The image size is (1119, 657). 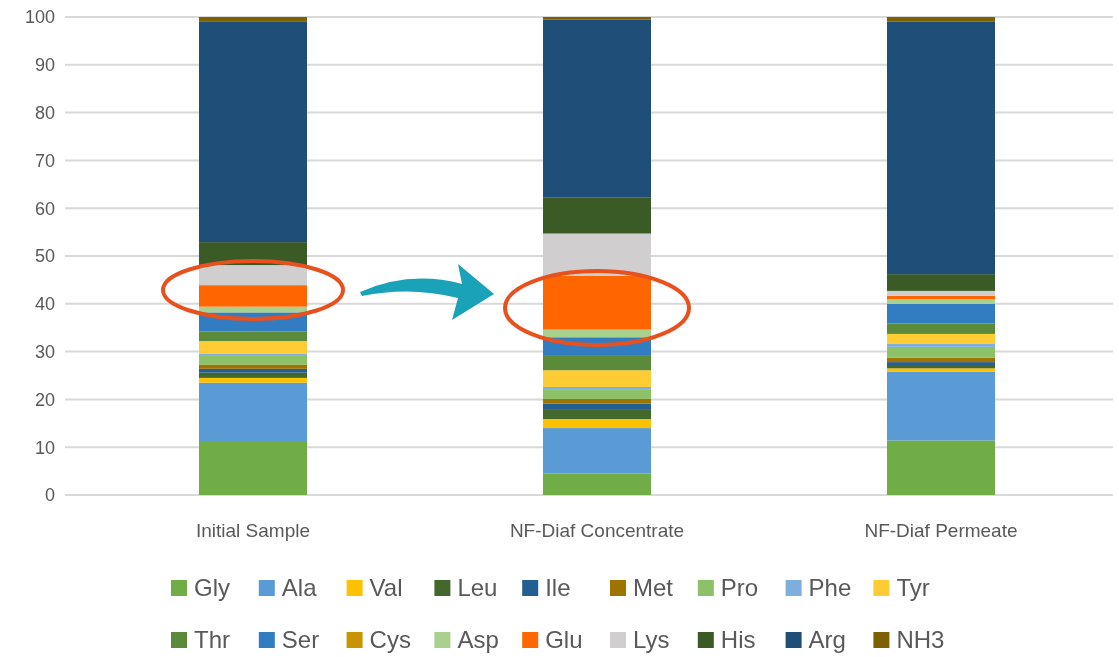 What do you see at coordinates (44, 208) in the screenshot?
I see `y-tick-label: 60` at bounding box center [44, 208].